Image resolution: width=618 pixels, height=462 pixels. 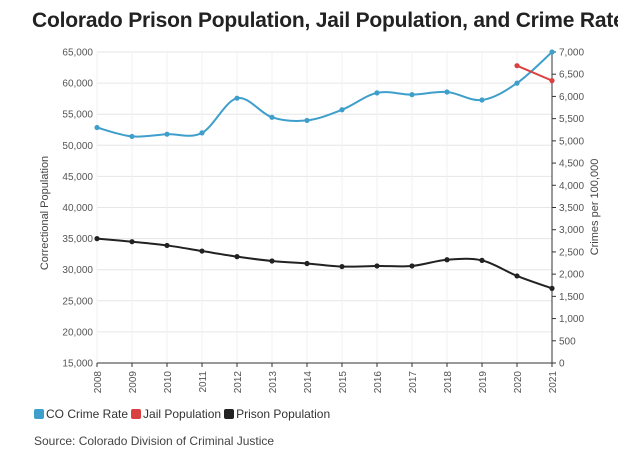 What do you see at coordinates (571, 208) in the screenshot?
I see `right-axis-tick-label: 3,500` at bounding box center [571, 208].